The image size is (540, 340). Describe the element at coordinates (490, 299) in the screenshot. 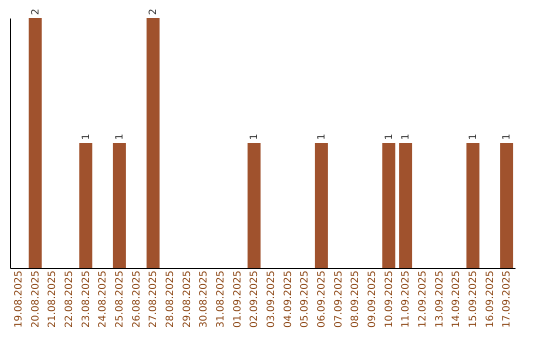

I see `x-tick-label: 16.09.2025` at that location.